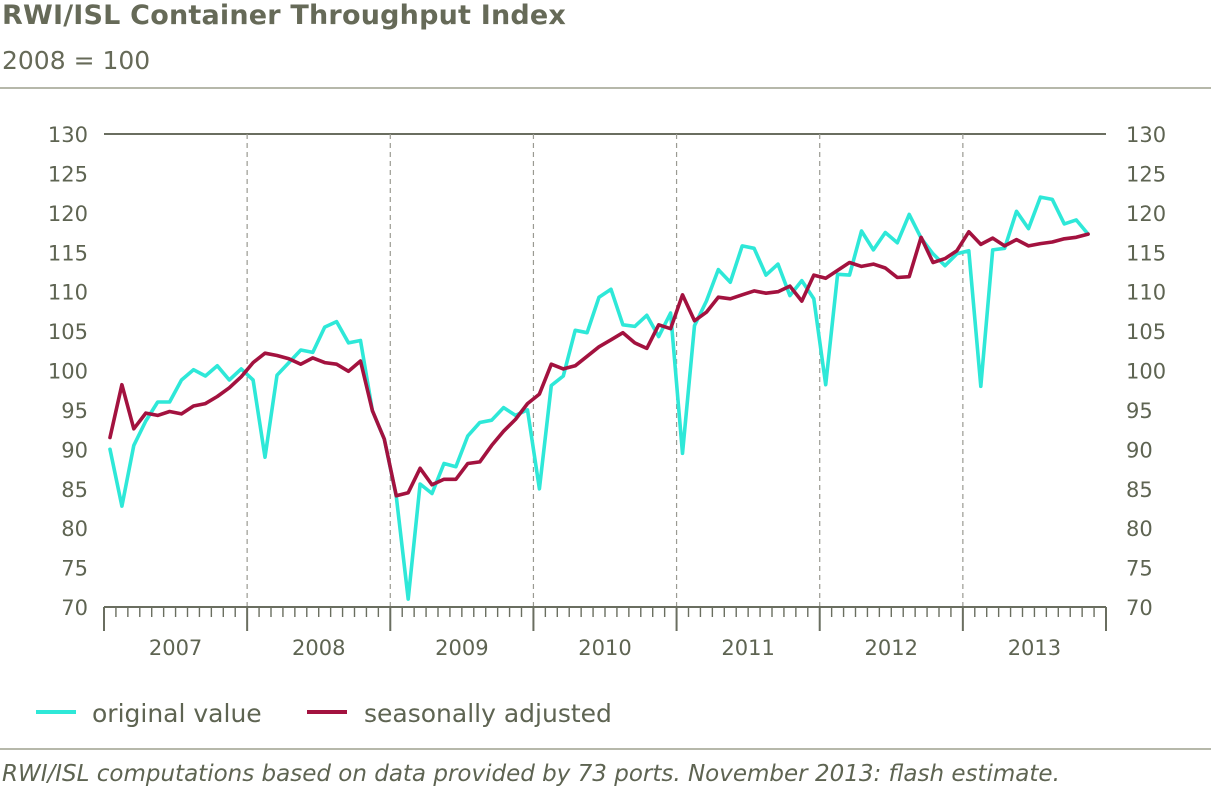 The image size is (1211, 803). What do you see at coordinates (68, 293) in the screenshot?
I see `y-tick-label-left: 110` at bounding box center [68, 293].